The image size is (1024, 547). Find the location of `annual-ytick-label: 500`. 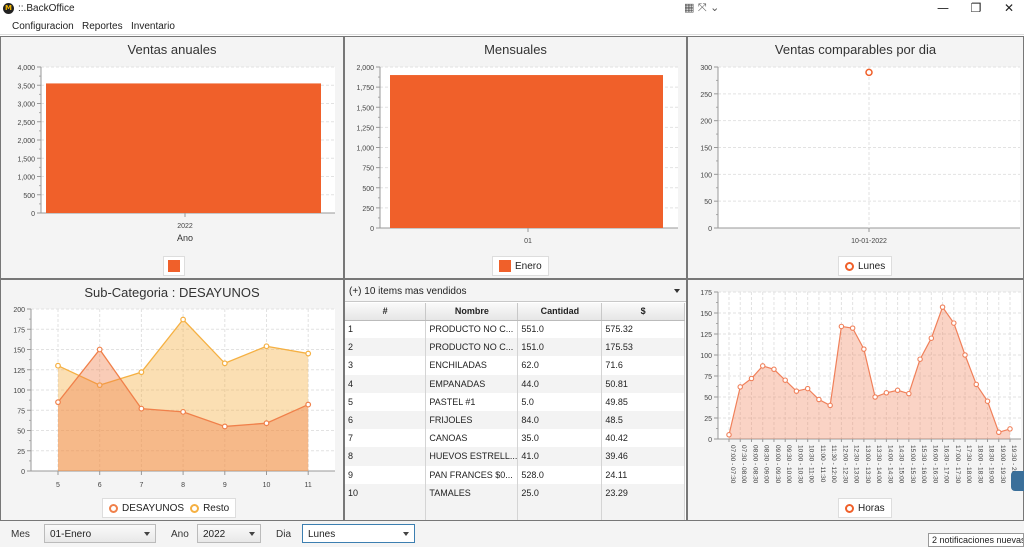

annual-ytick-label: 500 is located at coordinates (29, 196).